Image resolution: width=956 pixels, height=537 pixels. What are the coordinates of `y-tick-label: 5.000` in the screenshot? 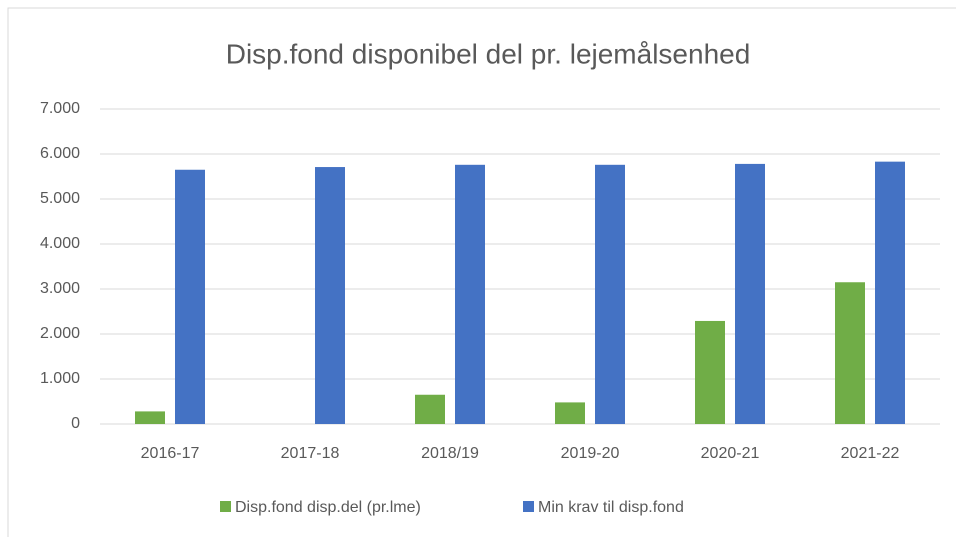 It's located at (60, 198).